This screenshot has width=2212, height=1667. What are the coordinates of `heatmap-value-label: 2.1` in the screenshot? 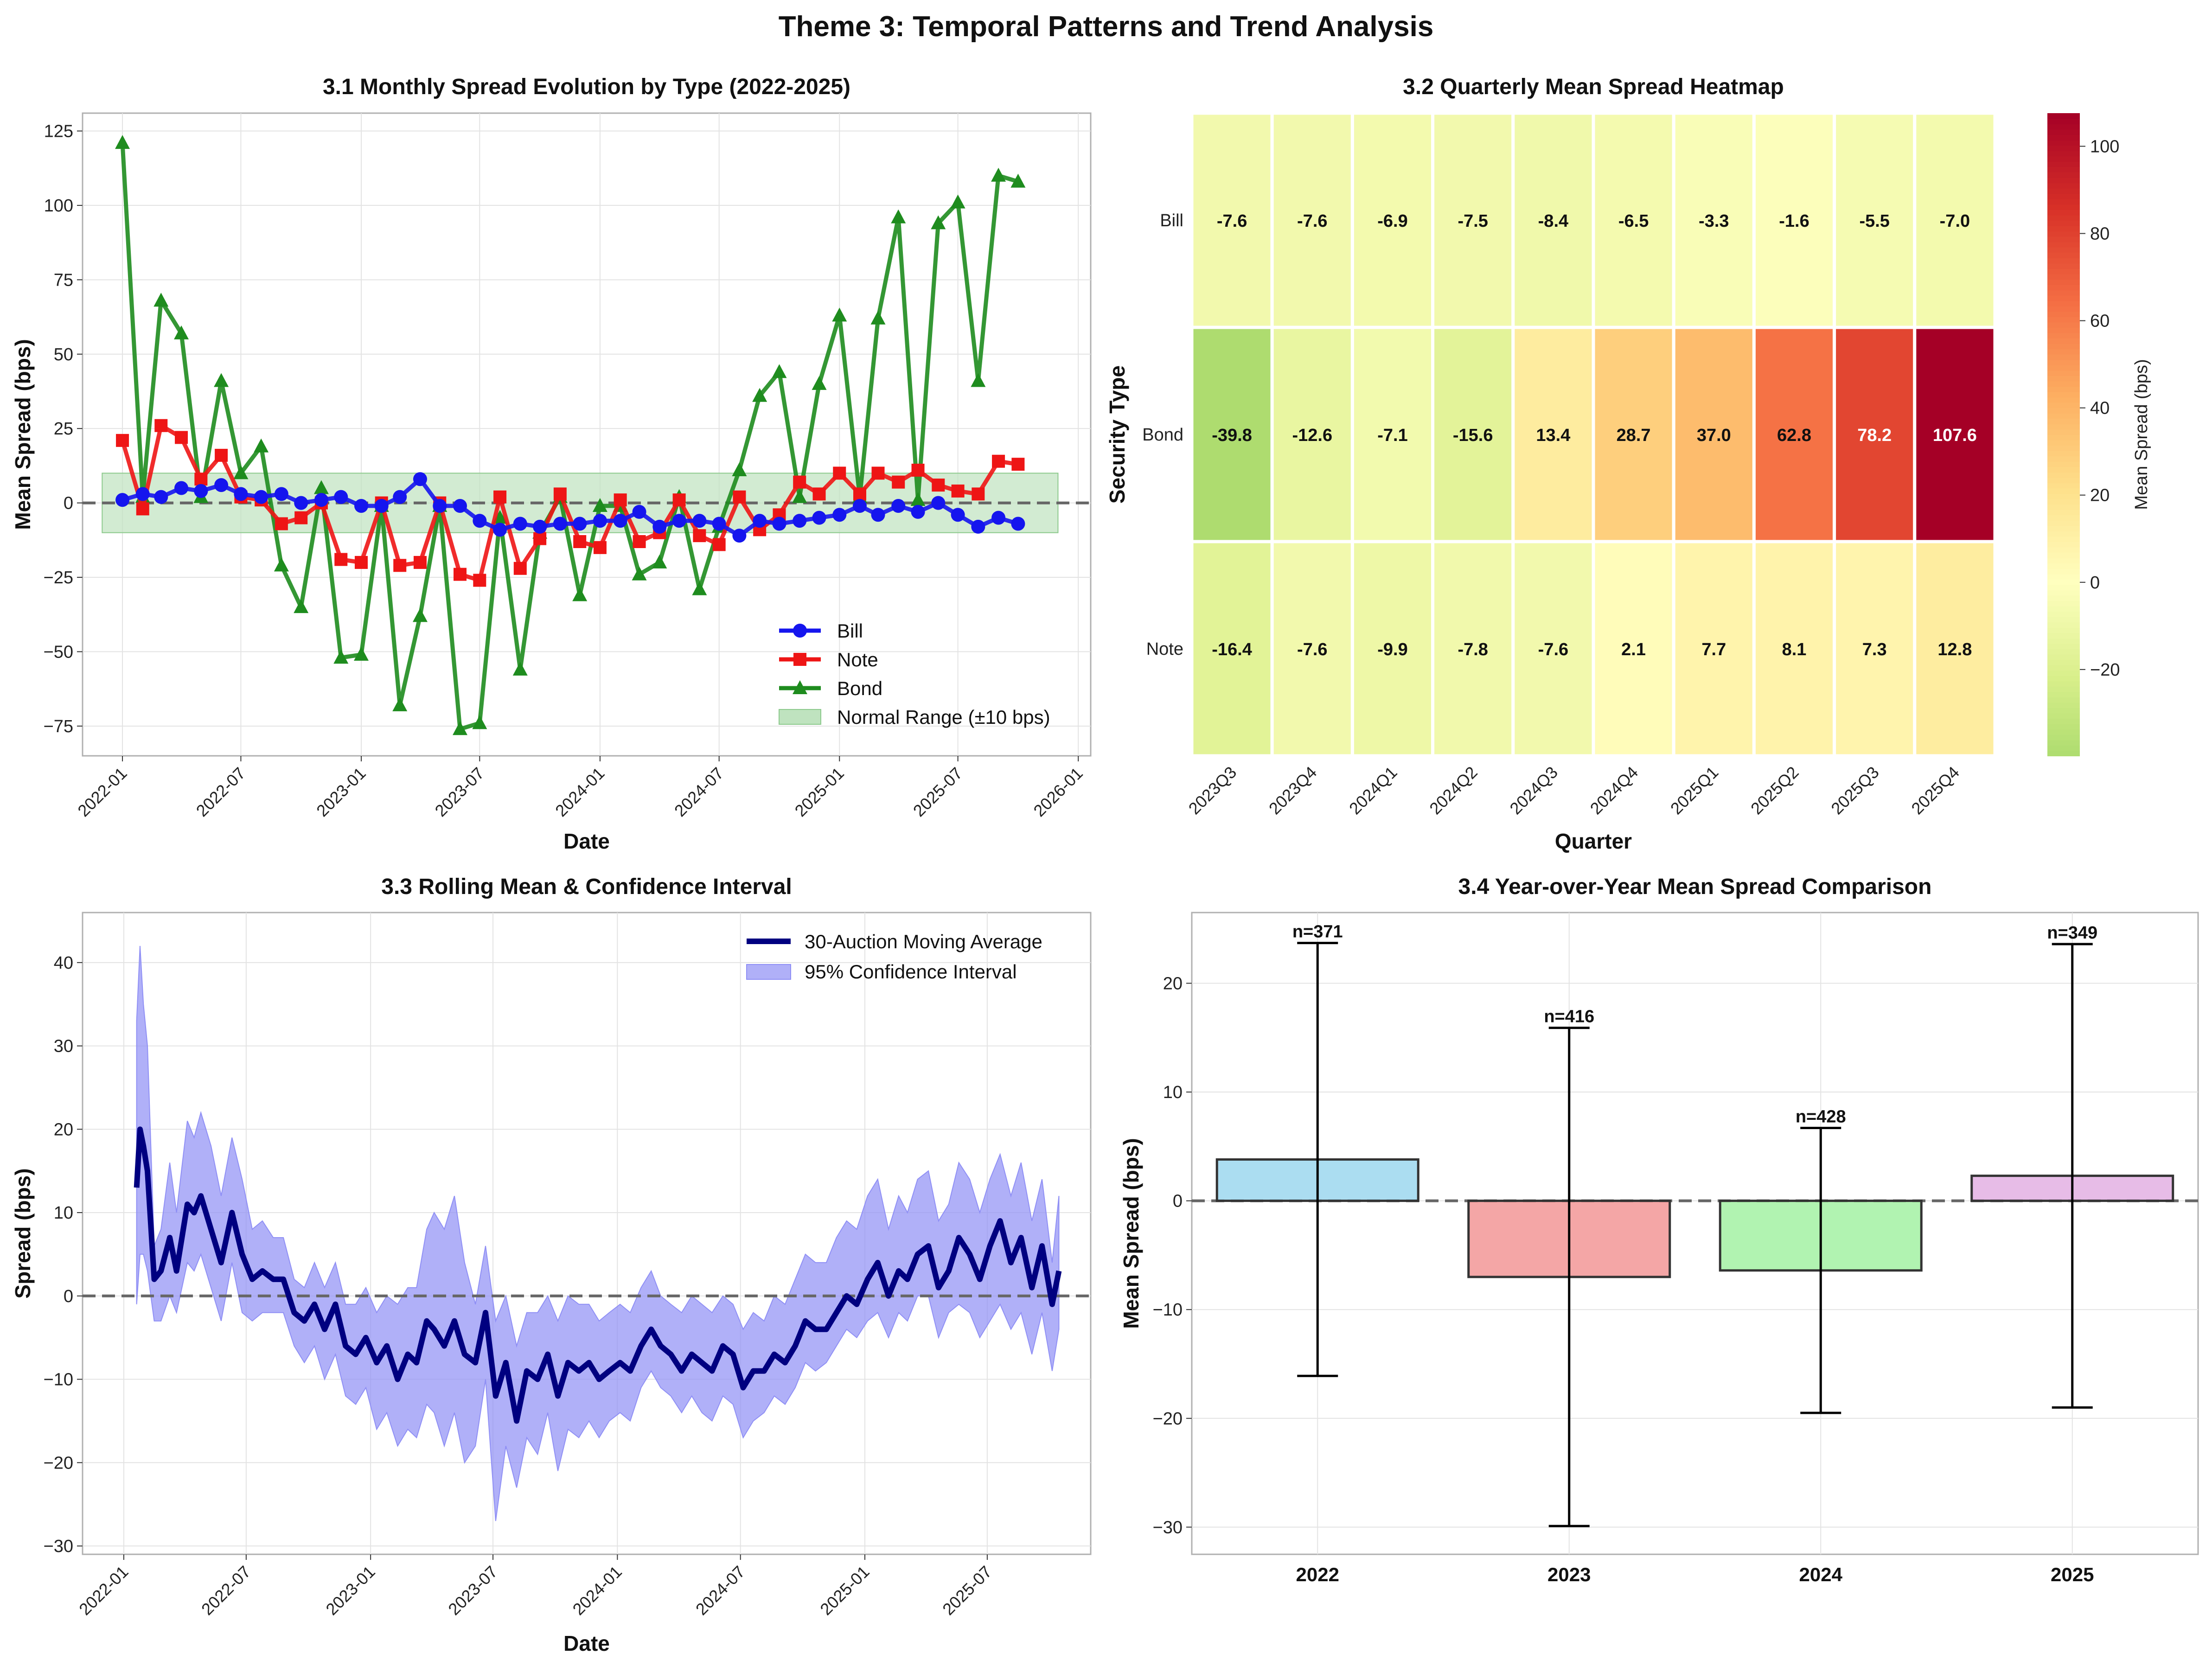 It's located at (1634, 650).